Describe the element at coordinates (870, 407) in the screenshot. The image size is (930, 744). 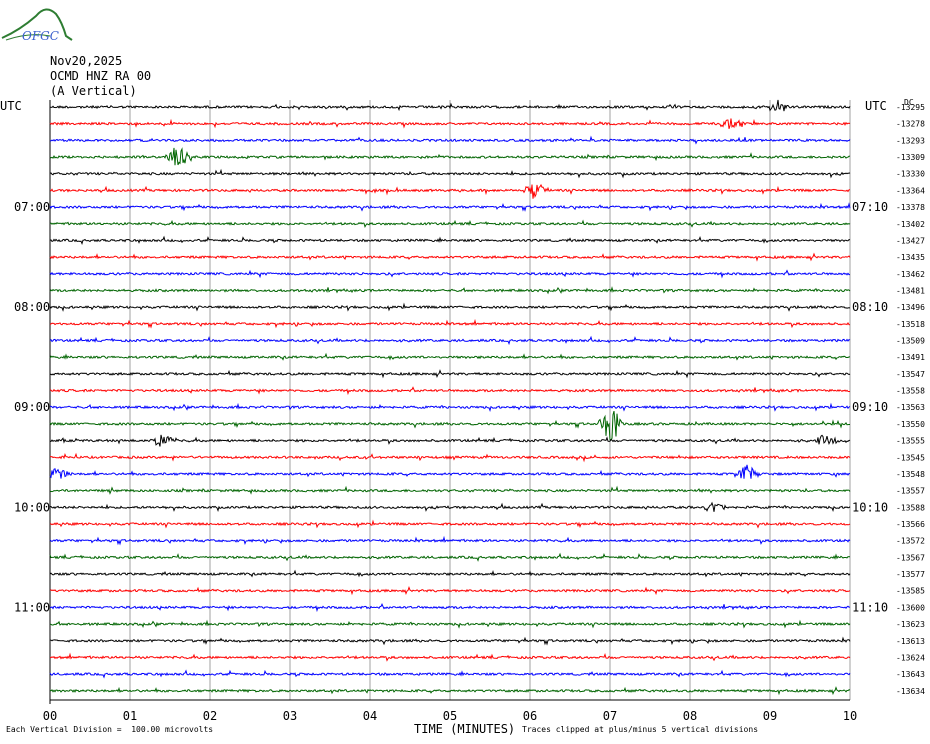
I see `right-hour-label: 09:10` at that location.